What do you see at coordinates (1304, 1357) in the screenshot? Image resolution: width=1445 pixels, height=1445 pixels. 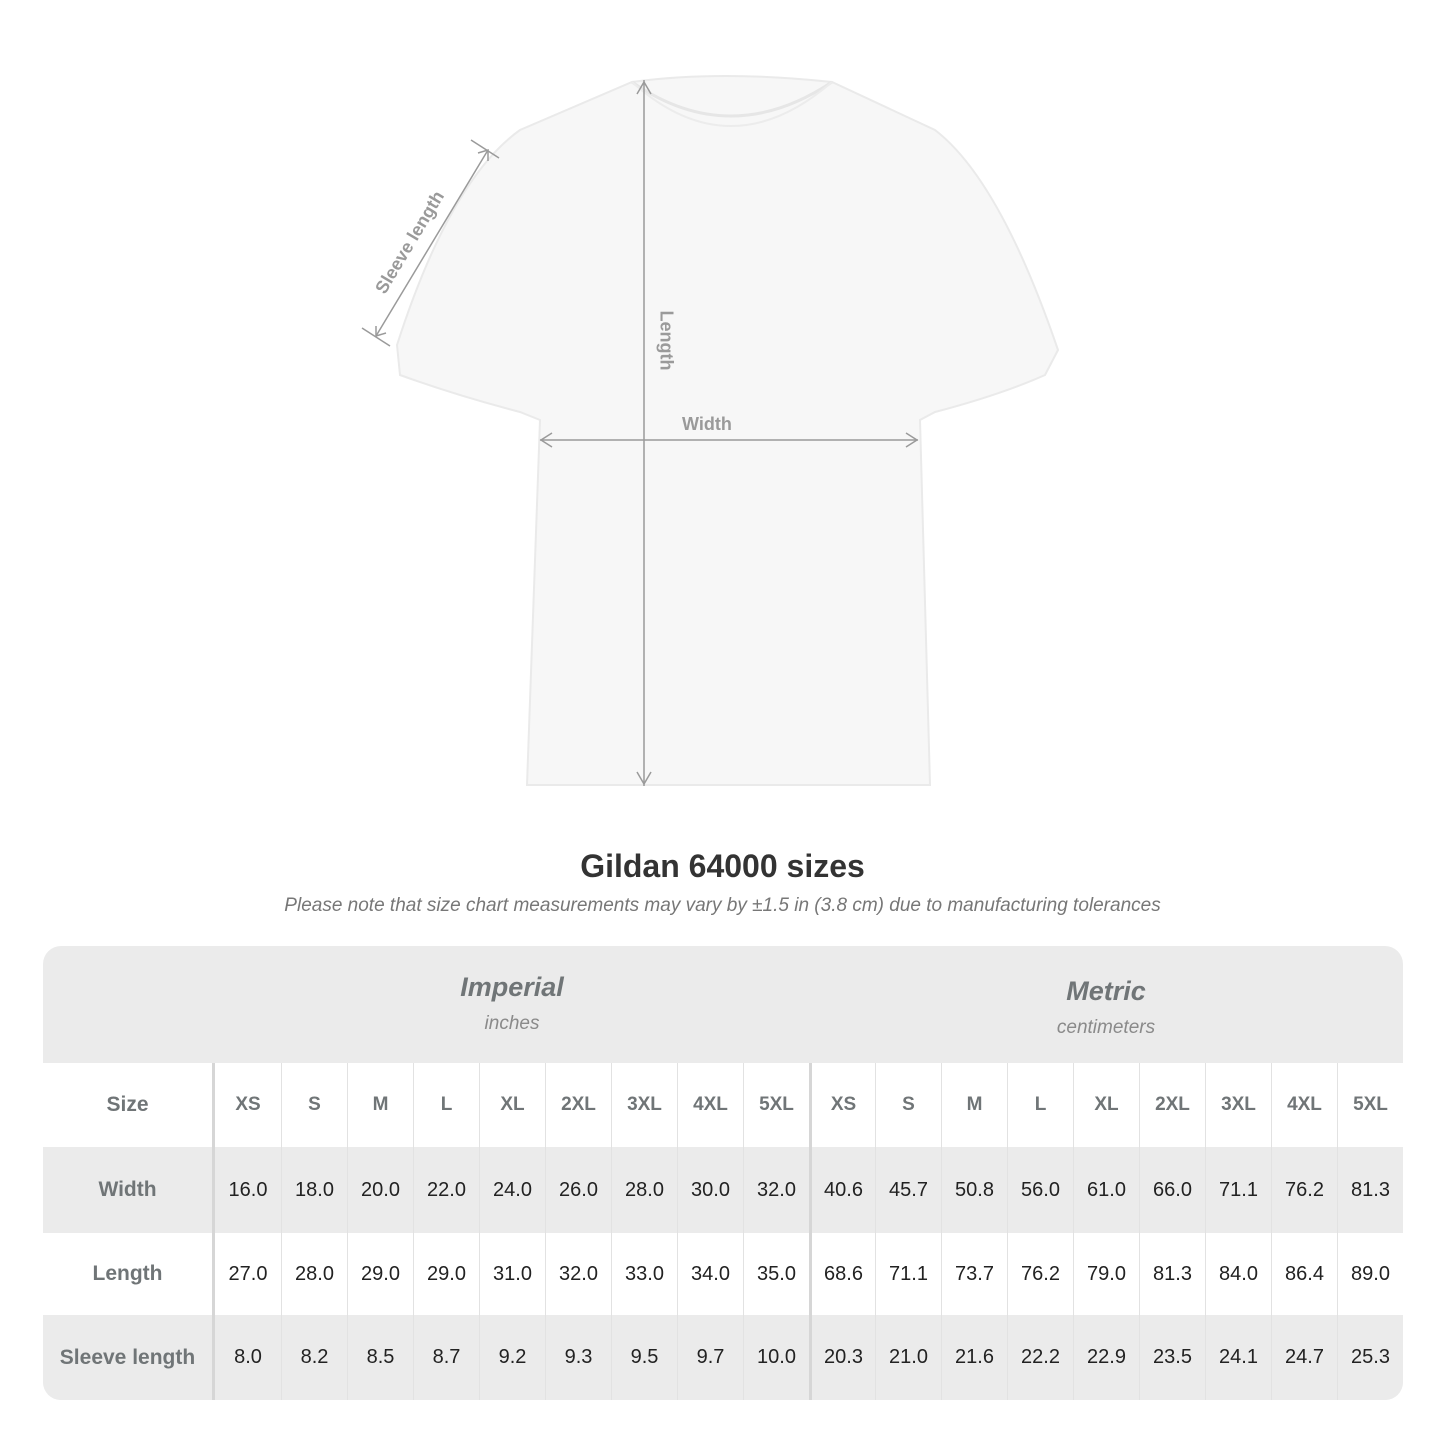 I see `table-cell: 24.7` at bounding box center [1304, 1357].